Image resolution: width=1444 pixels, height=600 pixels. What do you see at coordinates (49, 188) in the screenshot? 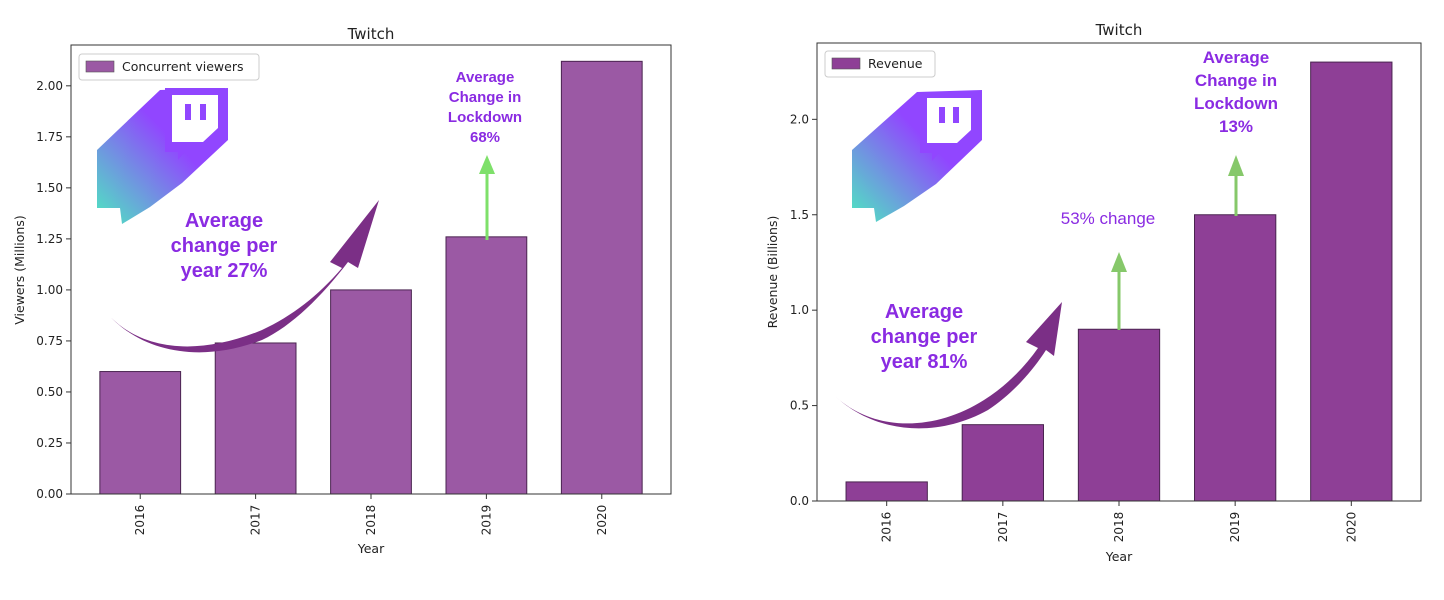
I see `y-tick-label: 1.50` at bounding box center [49, 188].